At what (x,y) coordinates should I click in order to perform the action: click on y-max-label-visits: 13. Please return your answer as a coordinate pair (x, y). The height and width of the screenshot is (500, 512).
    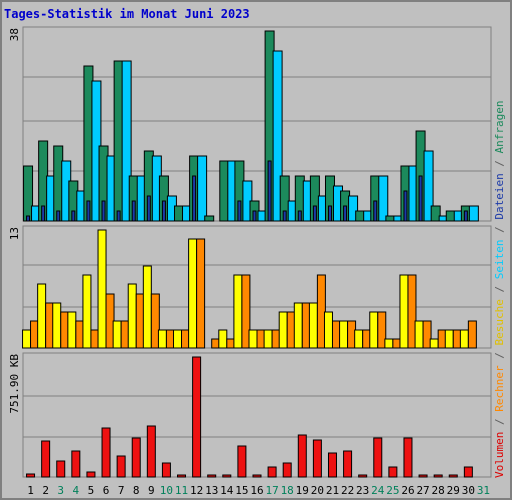
    Looking at the image, I should click on (14, 233).